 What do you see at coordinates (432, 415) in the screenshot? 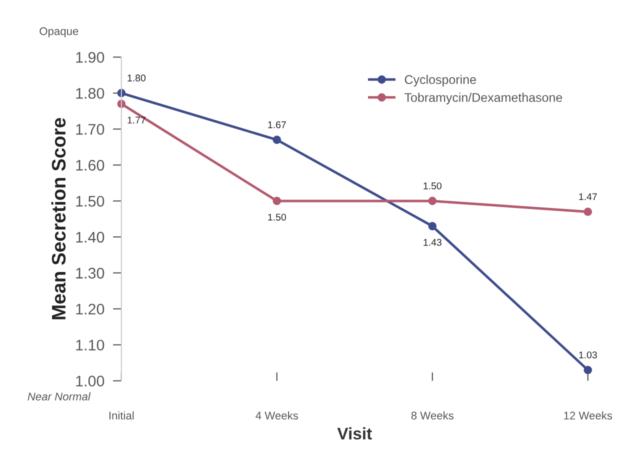
I see `x-tick-label: 8 Weeks` at bounding box center [432, 415].